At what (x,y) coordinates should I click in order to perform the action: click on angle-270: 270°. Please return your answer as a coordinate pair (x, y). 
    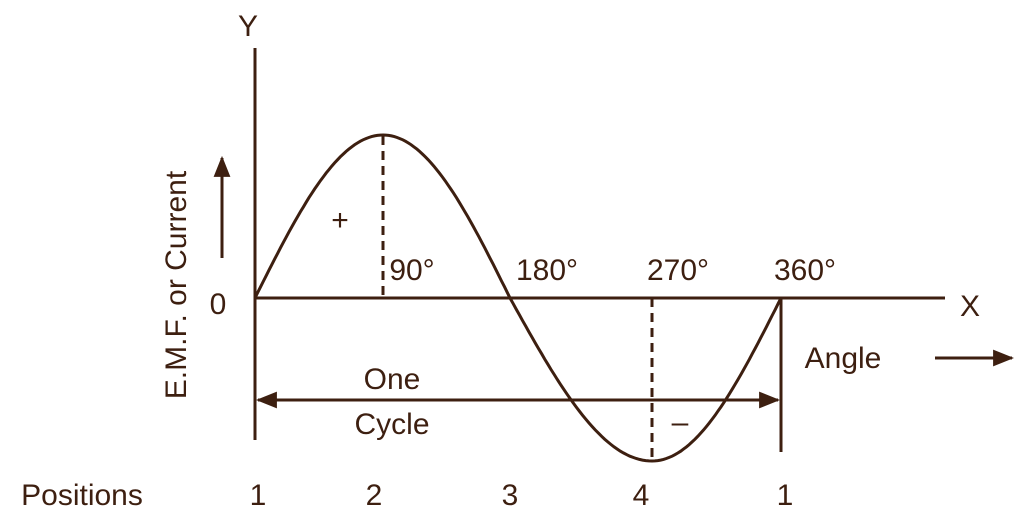
    Looking at the image, I should click on (678, 270).